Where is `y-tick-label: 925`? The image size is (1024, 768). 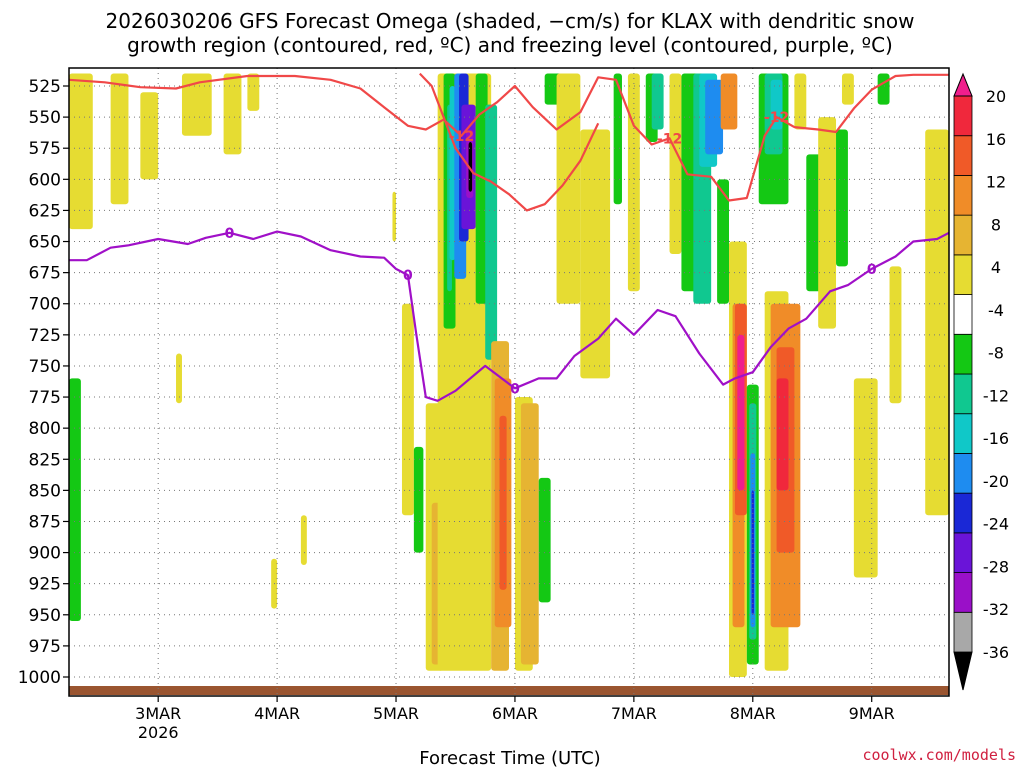
y-tick-label: 925 is located at coordinates (45, 585).